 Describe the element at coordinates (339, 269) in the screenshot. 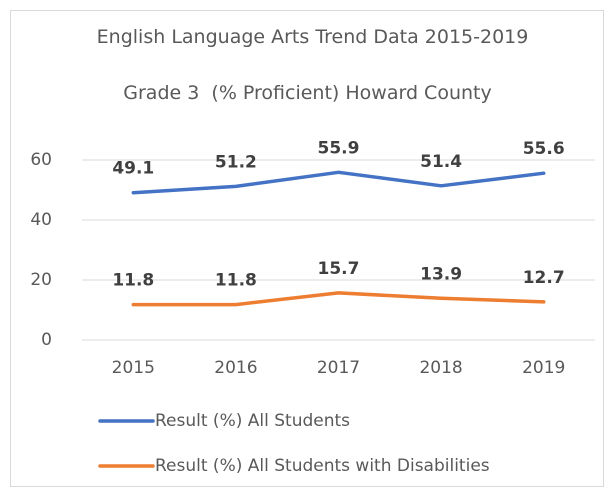

I see `data-label: 15.7` at that location.